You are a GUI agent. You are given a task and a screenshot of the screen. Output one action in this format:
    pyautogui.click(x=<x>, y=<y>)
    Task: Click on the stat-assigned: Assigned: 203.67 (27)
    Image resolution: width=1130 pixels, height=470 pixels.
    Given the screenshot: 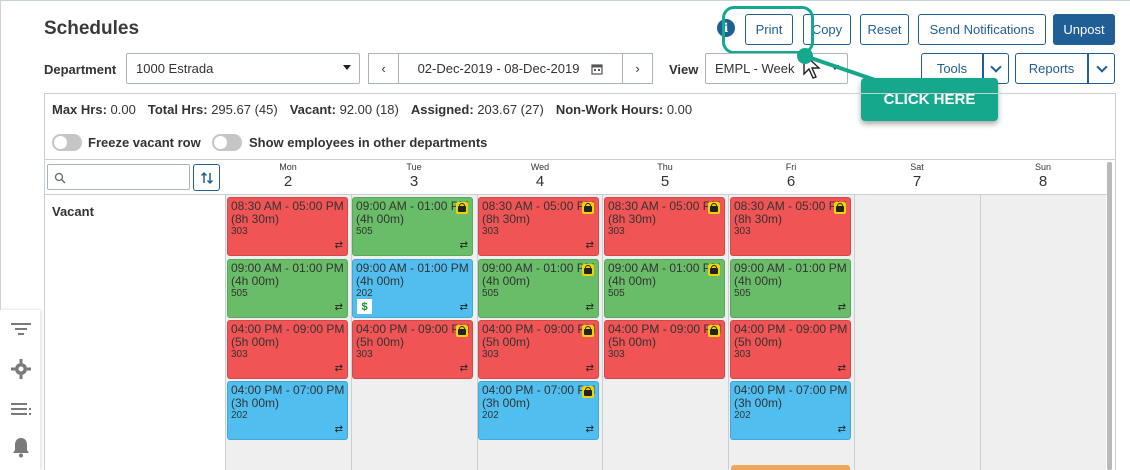 What is the action you would take?
    pyautogui.click(x=477, y=109)
    